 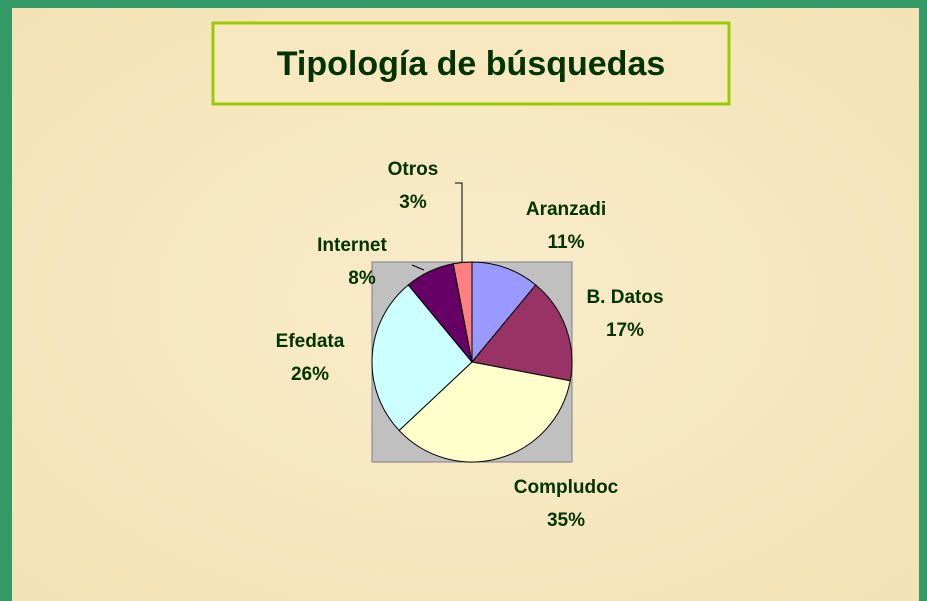 I want to click on pie, so click(x=472, y=362).